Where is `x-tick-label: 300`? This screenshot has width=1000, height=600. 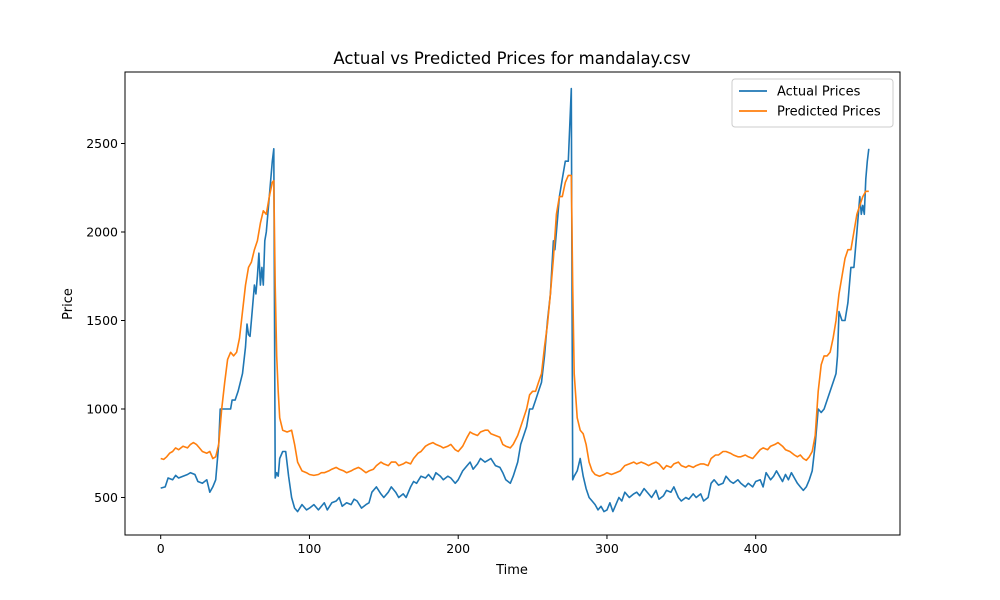 x-tick-label: 300 is located at coordinates (607, 548).